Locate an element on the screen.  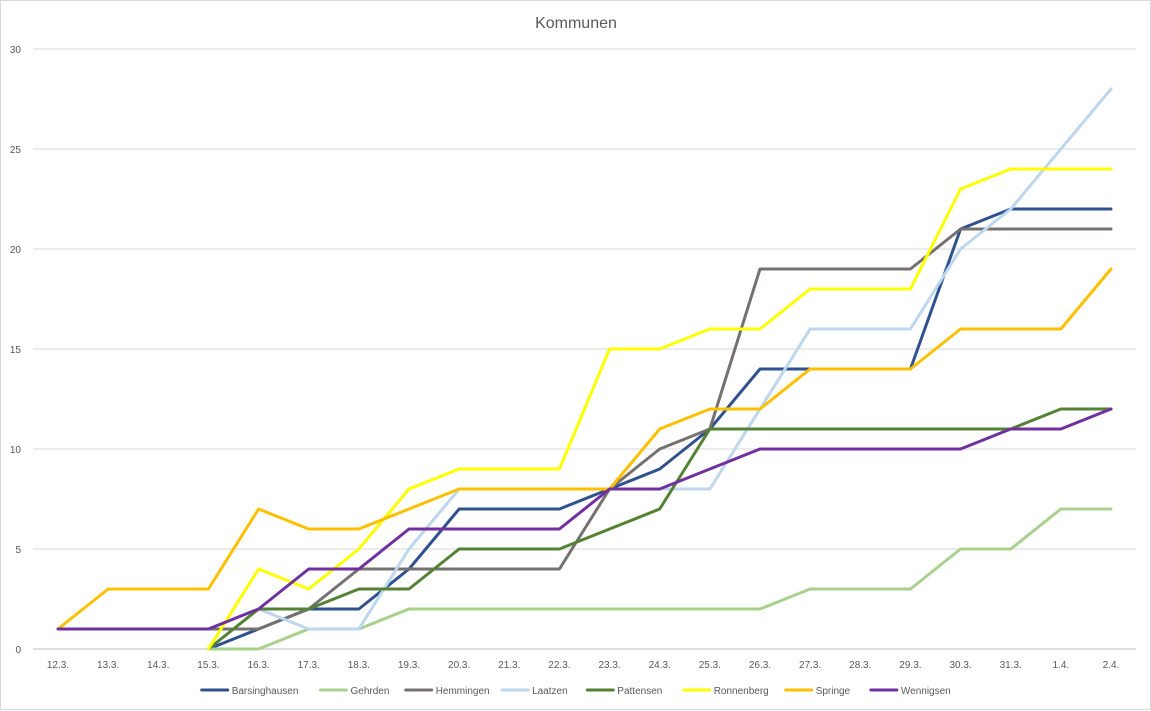
legend-label: Pattensen is located at coordinates (639, 691).